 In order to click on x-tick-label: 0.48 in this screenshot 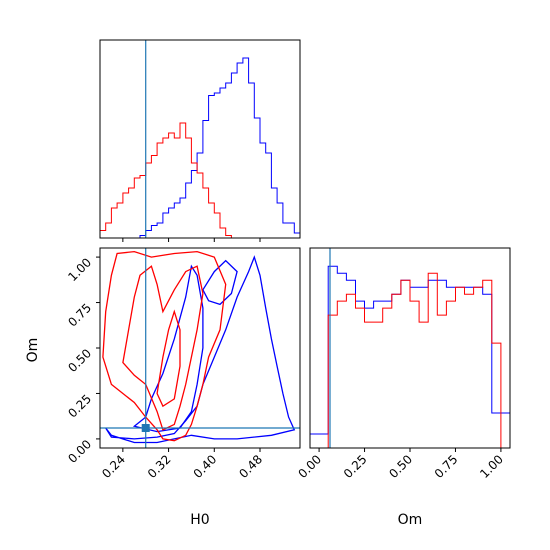, I will do `click(250, 466)`.